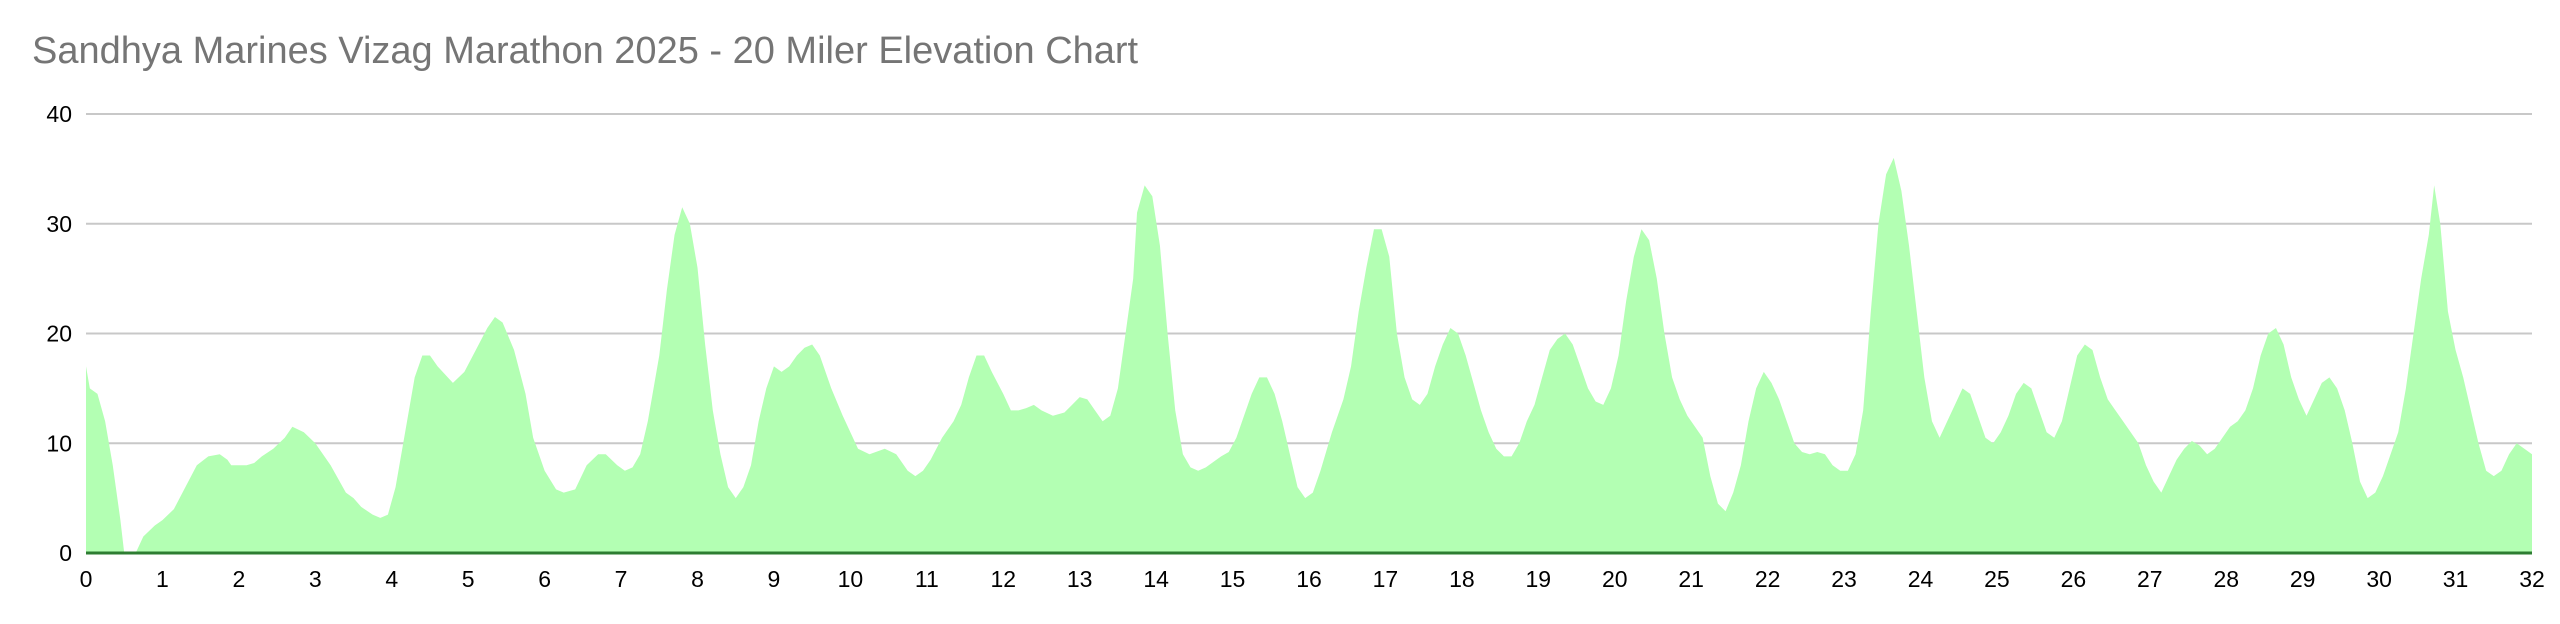 The width and height of the screenshot is (2560, 624). I want to click on x-tick-label: 26, so click(2074, 579).